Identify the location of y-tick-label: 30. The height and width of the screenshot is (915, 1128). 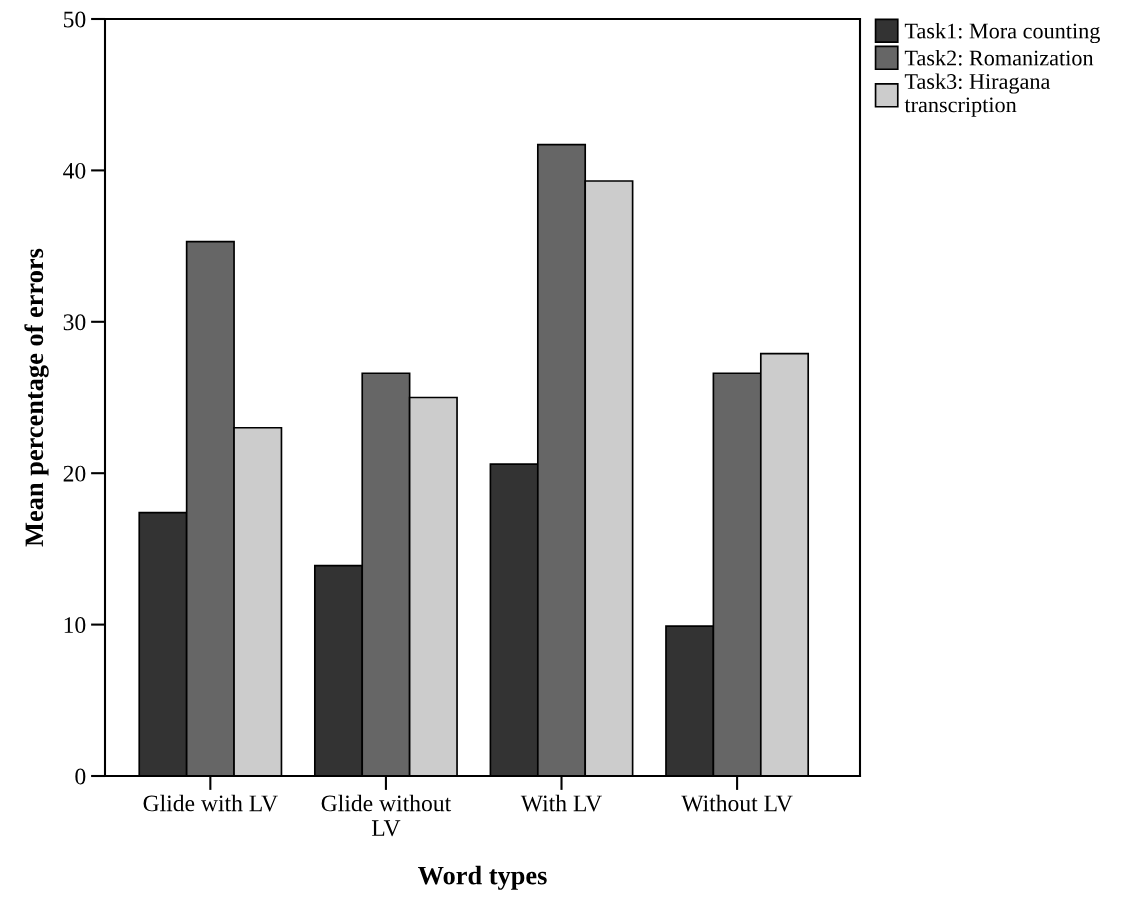
(74, 322).